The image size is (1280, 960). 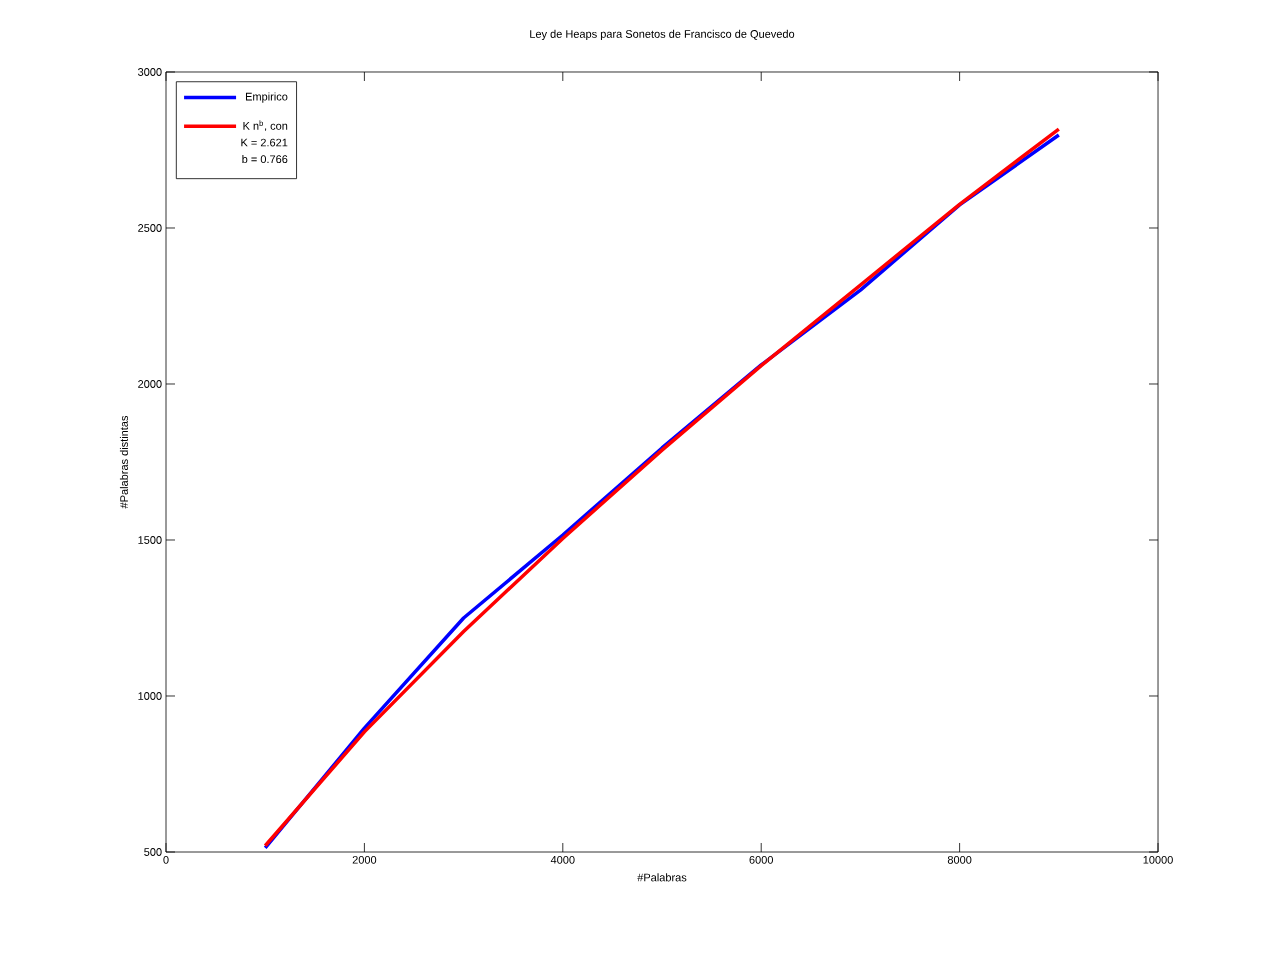 What do you see at coordinates (264, 142) in the screenshot?
I see `annotation: K = 2.621` at bounding box center [264, 142].